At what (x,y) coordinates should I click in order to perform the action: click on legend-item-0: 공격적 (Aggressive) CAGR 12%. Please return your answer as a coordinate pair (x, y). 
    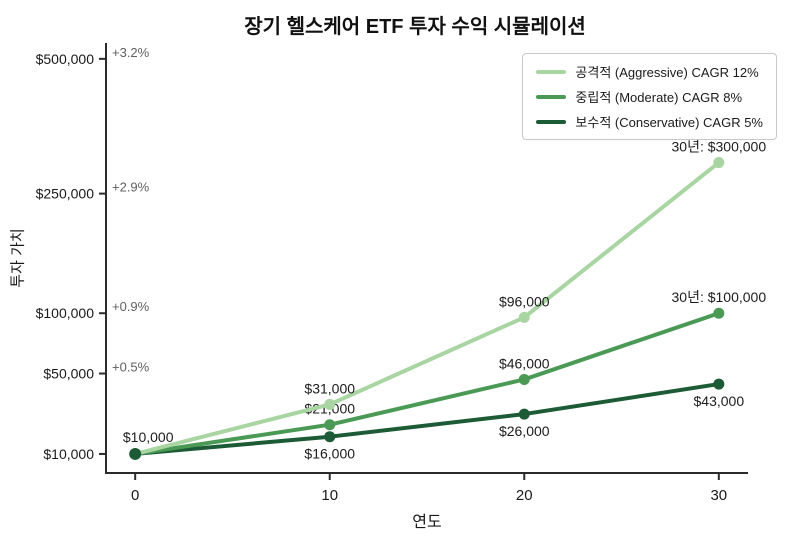
    Looking at the image, I should click on (649, 71).